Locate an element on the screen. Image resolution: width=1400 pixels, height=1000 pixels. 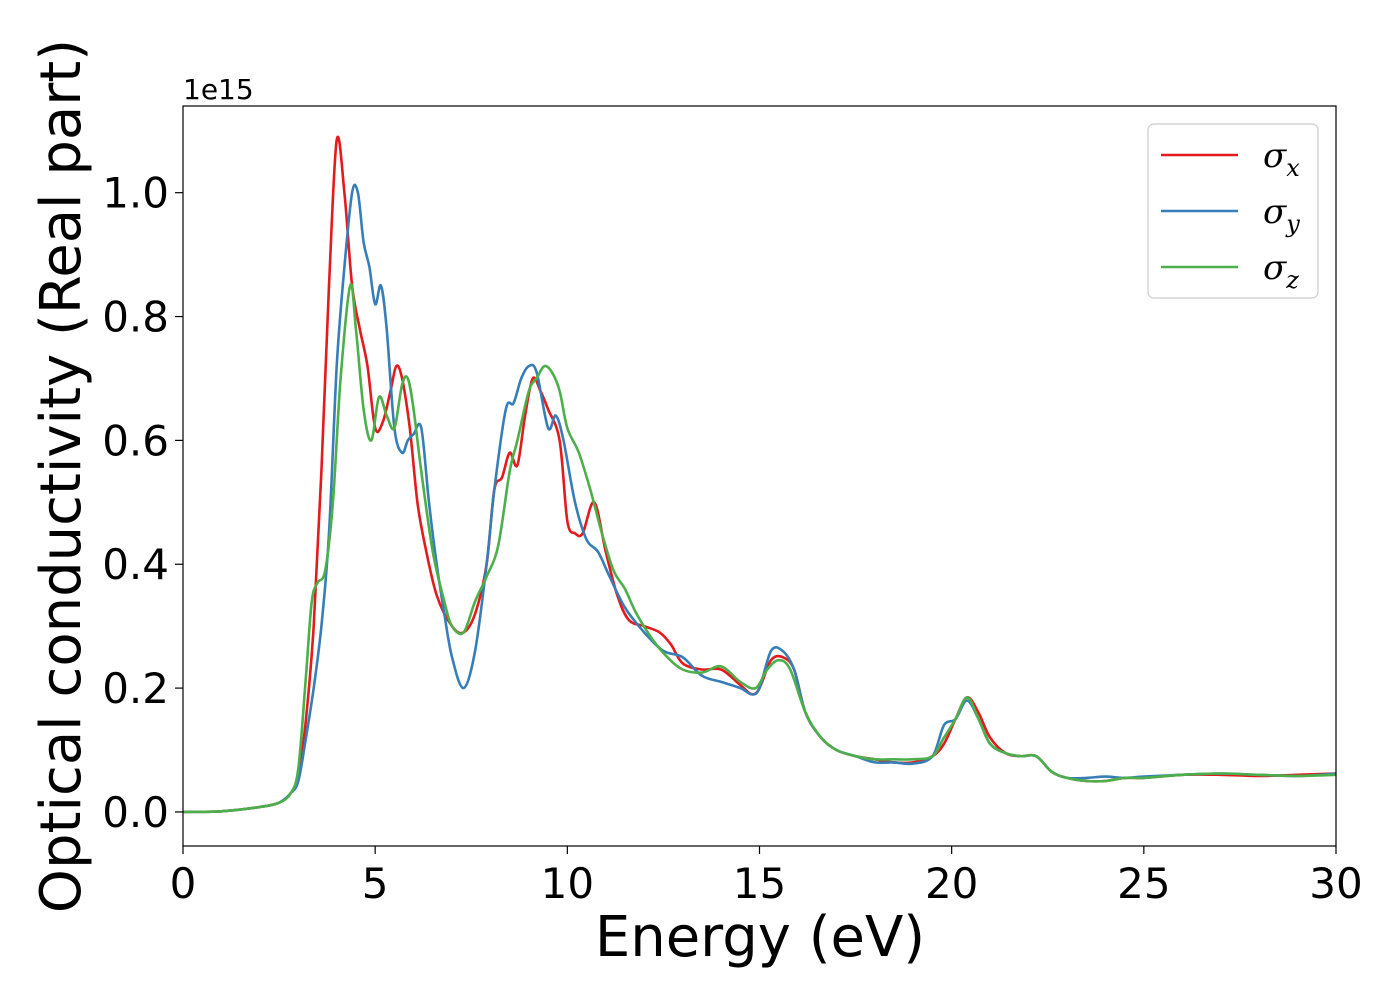
y-axis-ticks: 0.0 0.2 0.4 0.6 0.8 1.0 is located at coordinates (142, 503).